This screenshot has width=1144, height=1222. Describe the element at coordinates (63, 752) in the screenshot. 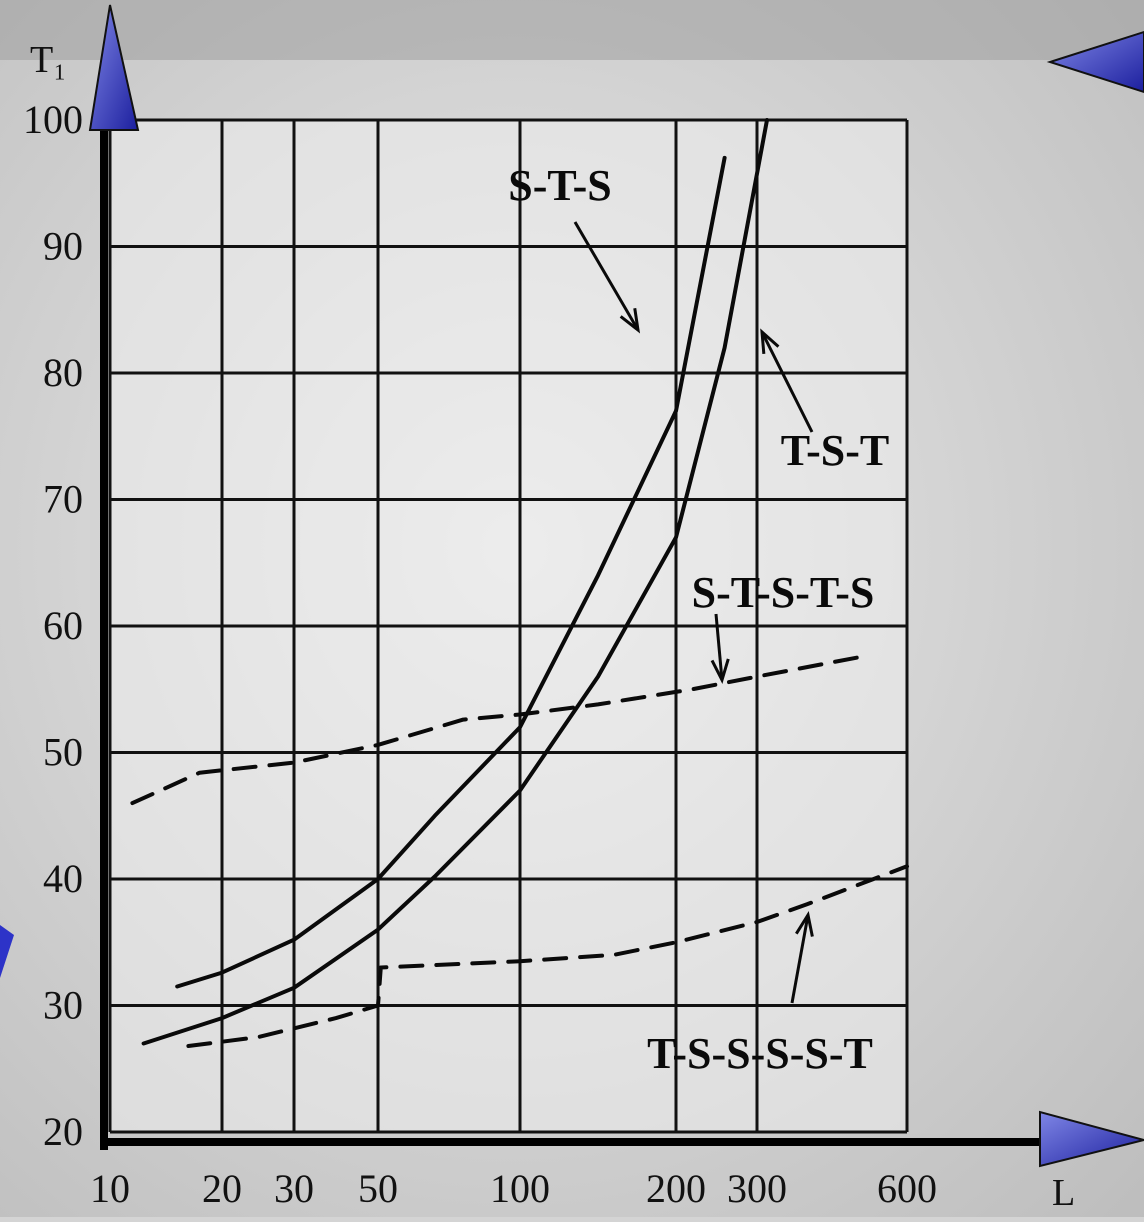

I see `y-tick-label: 50` at that location.